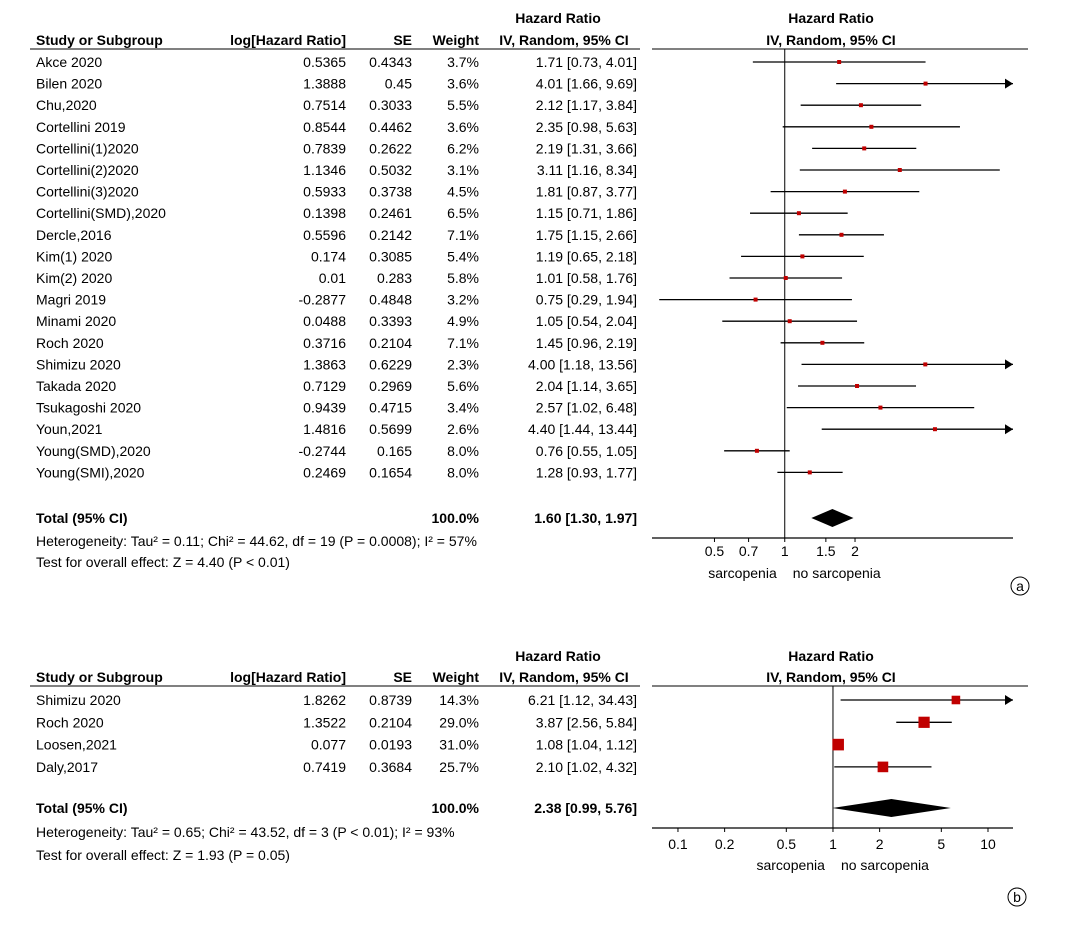  I want to click on study-weight: 2.3%, so click(463, 364).